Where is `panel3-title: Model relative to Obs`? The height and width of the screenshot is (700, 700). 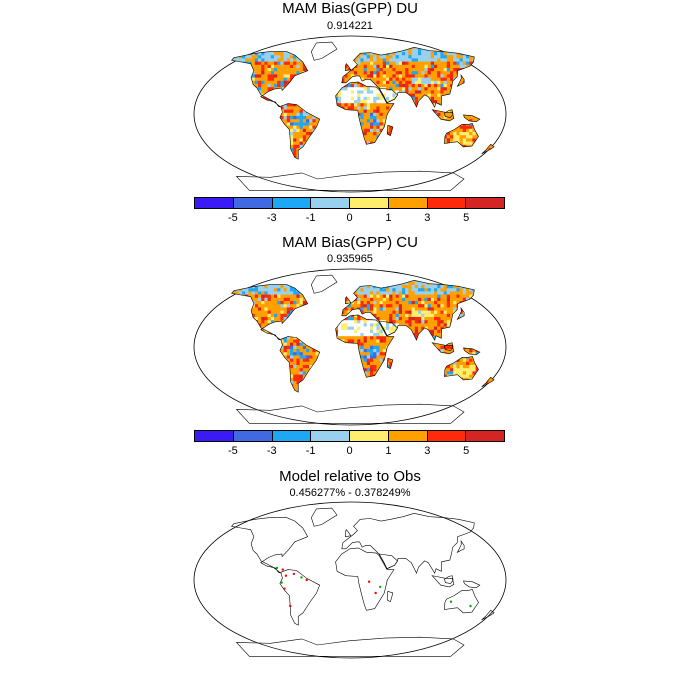 panel3-title: Model relative to Obs is located at coordinates (350, 476).